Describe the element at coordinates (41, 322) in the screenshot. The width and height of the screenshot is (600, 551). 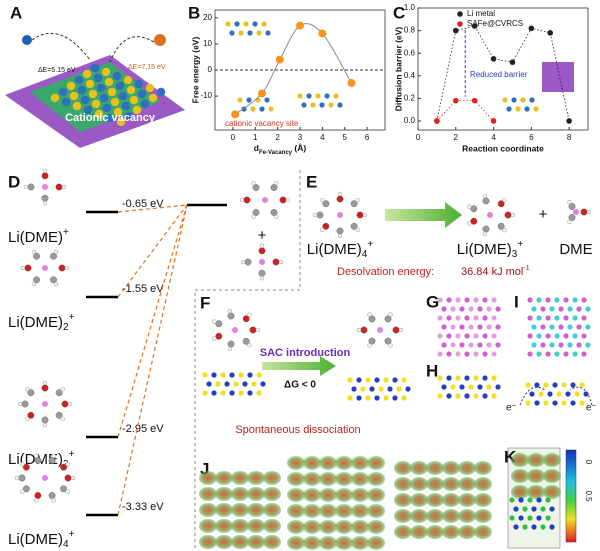
I see `species-label: Li(DME)2+` at that location.